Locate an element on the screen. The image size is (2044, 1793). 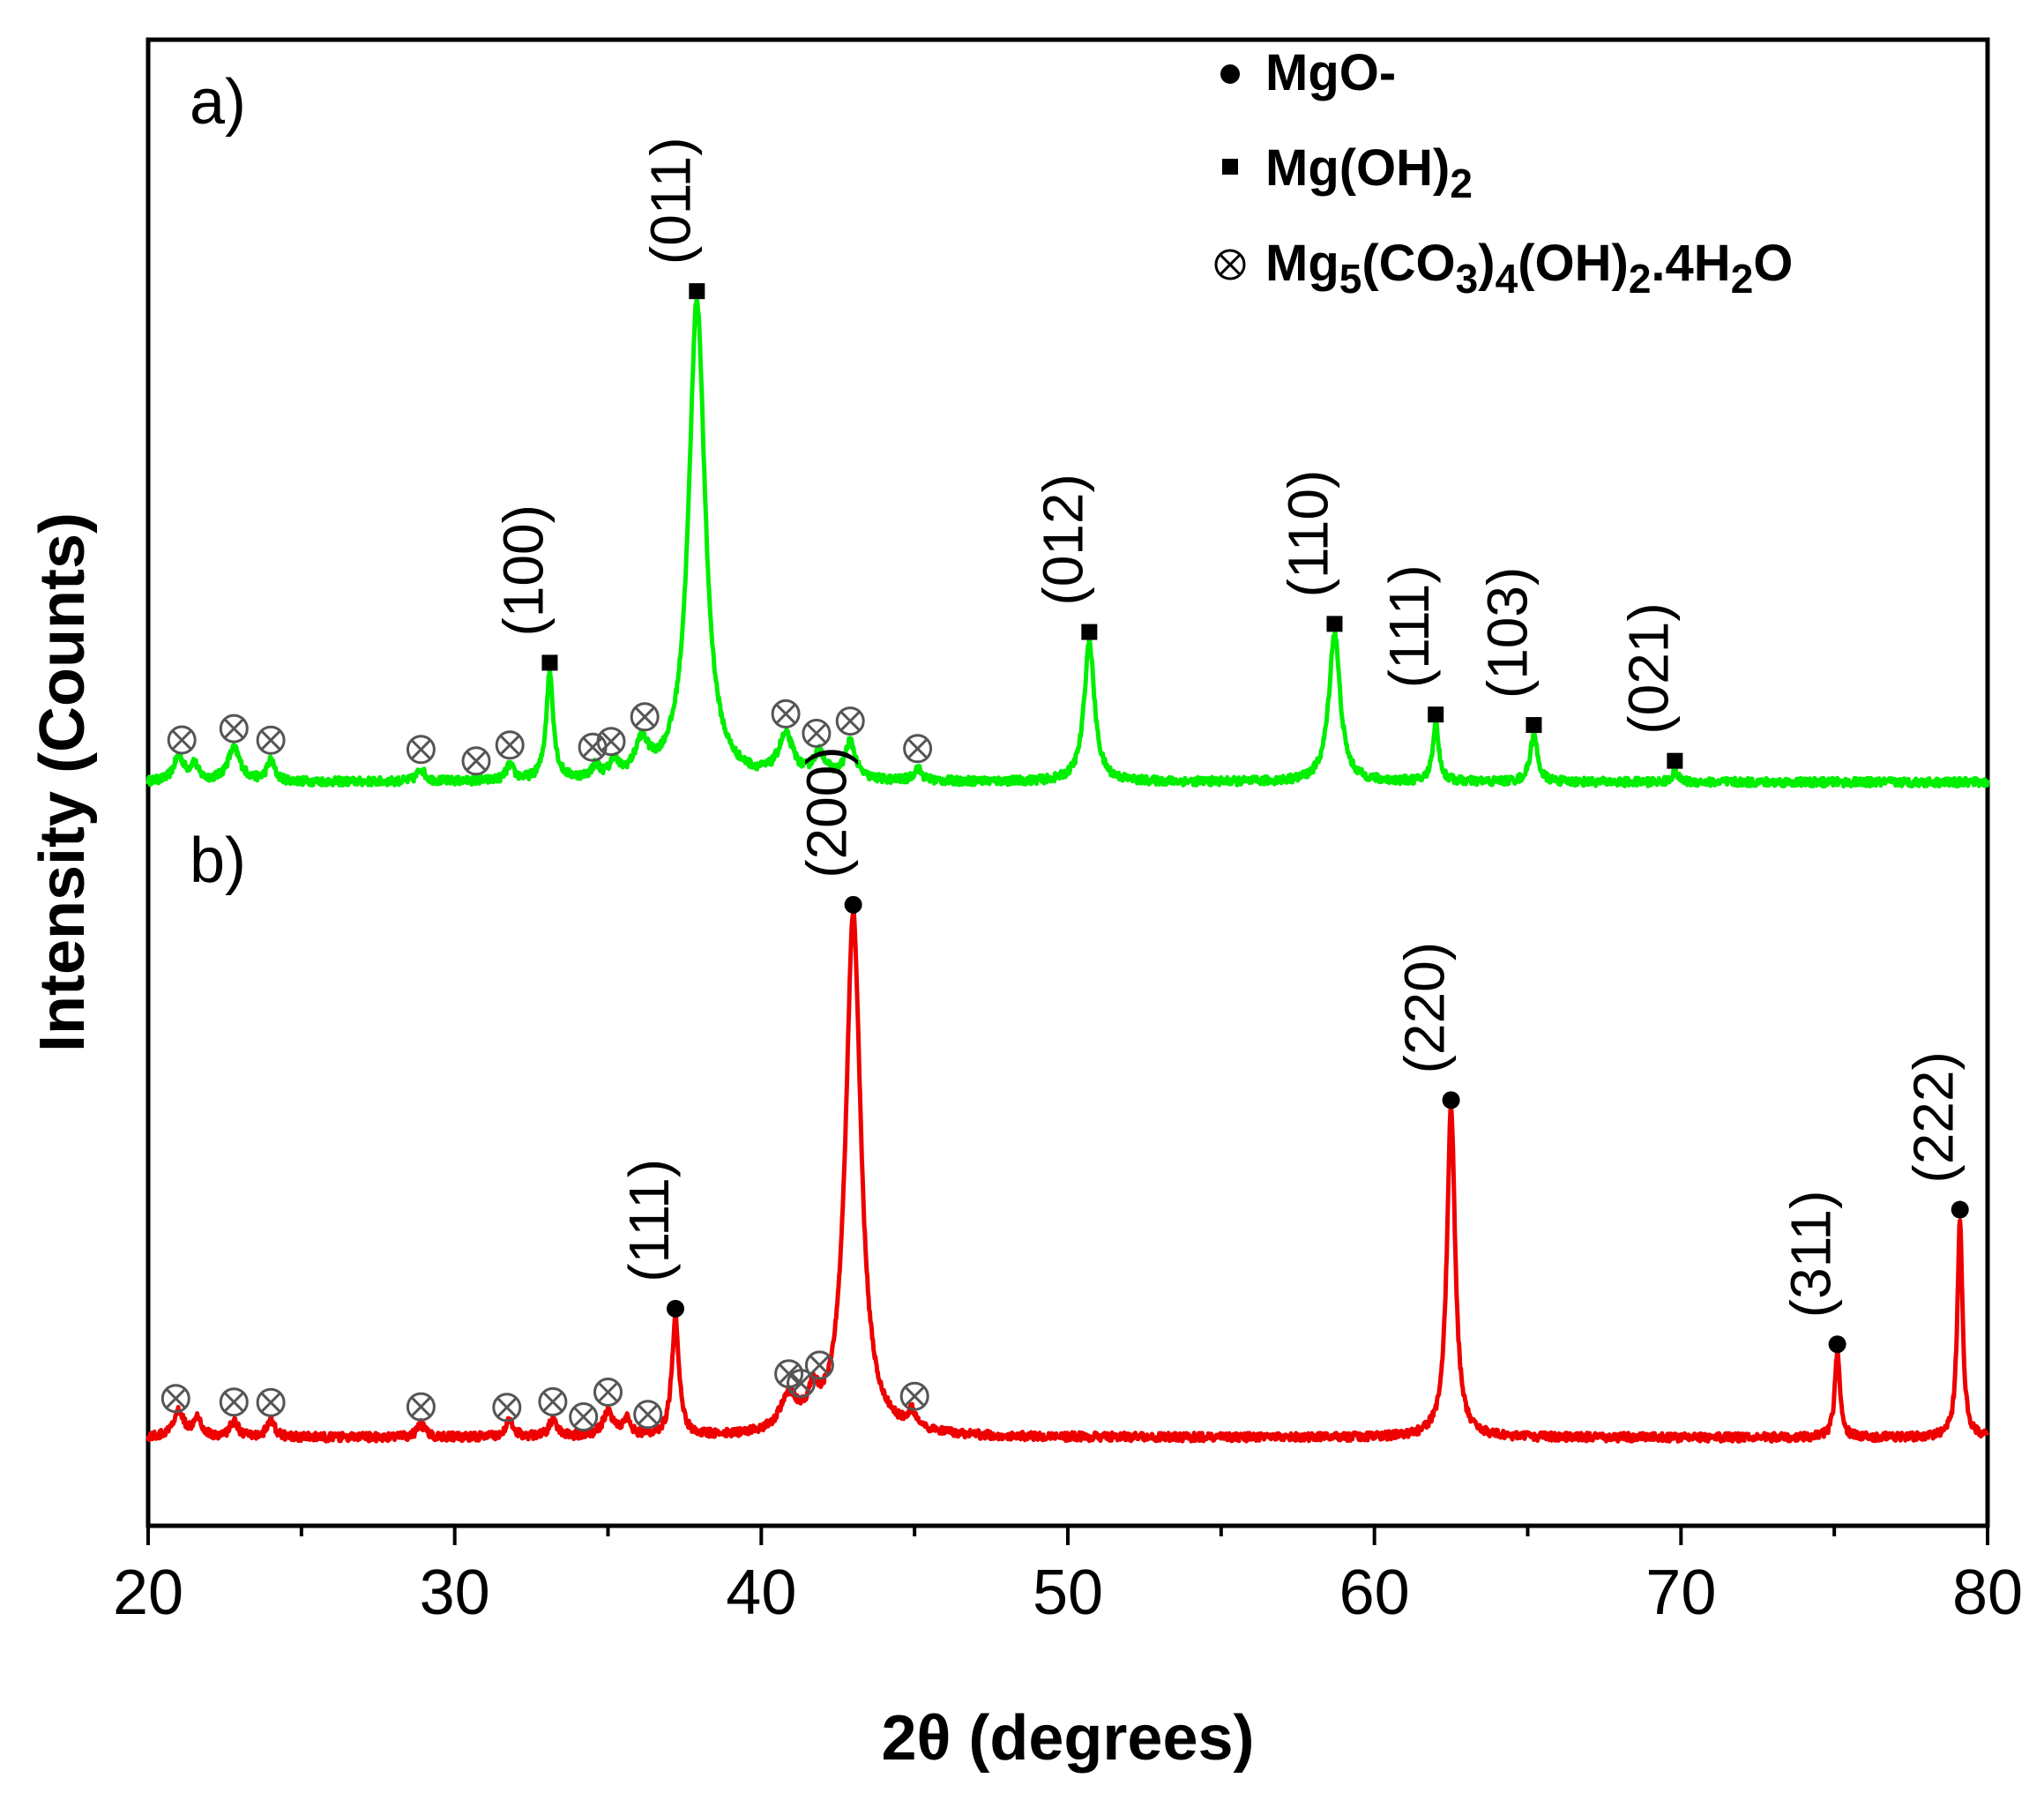
legend-entry-text: Mg(OH)2 is located at coordinates (1369, 172).